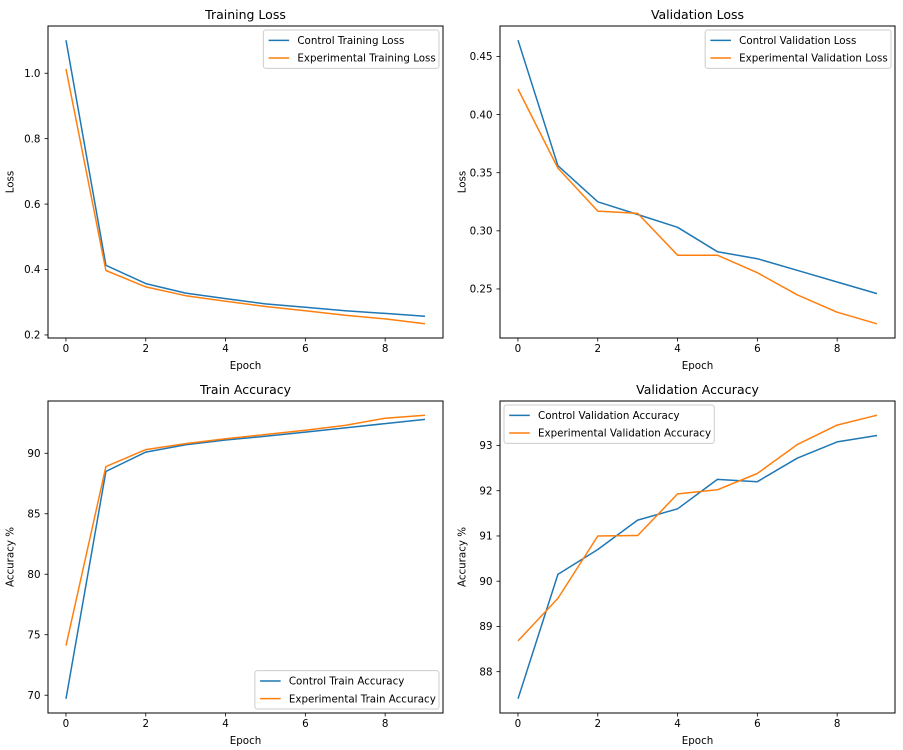 This screenshot has height=750, width=903. Describe the element at coordinates (33, 514) in the screenshot. I see `y-tick-label: 85` at that location.